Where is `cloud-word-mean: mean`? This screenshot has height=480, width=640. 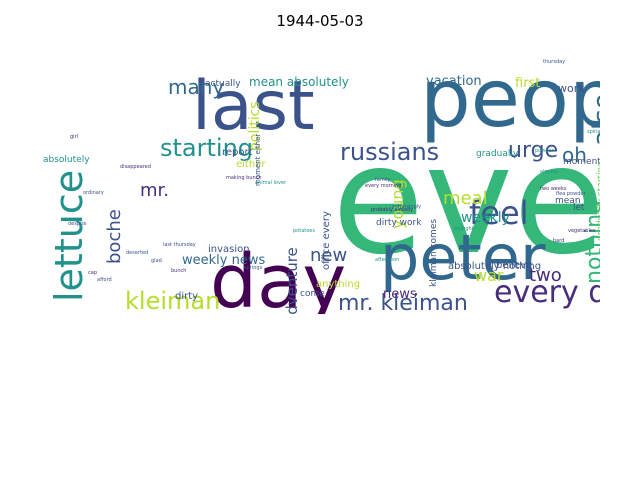 cloud-word-mean: mean is located at coordinates (568, 201).